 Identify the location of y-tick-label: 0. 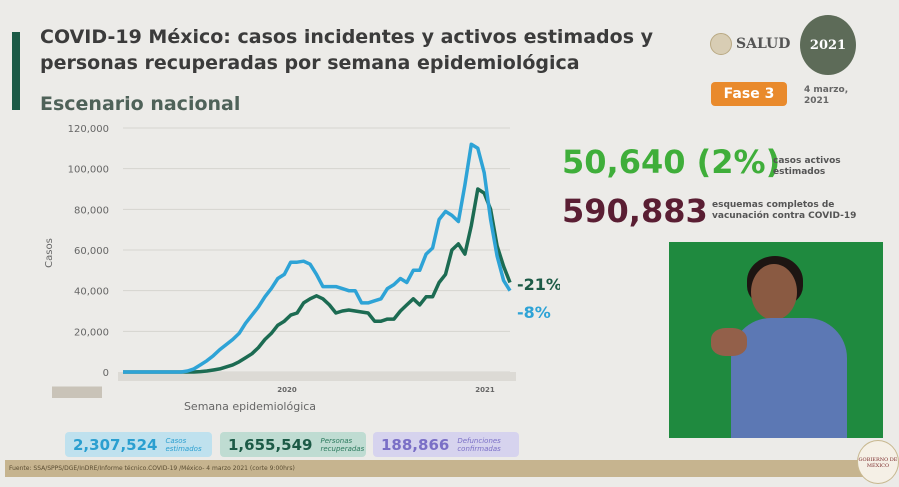
(106, 373).